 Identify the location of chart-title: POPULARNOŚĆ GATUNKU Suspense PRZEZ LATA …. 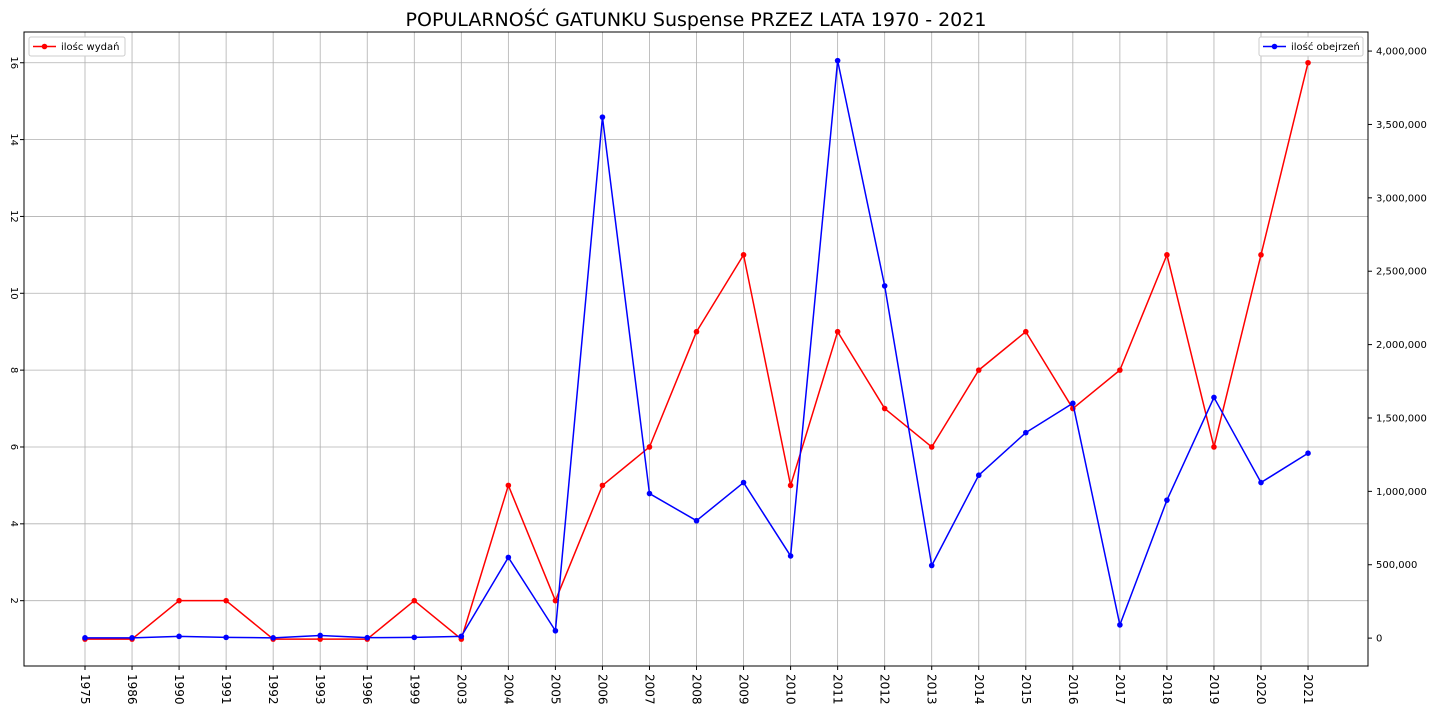
(696, 19).